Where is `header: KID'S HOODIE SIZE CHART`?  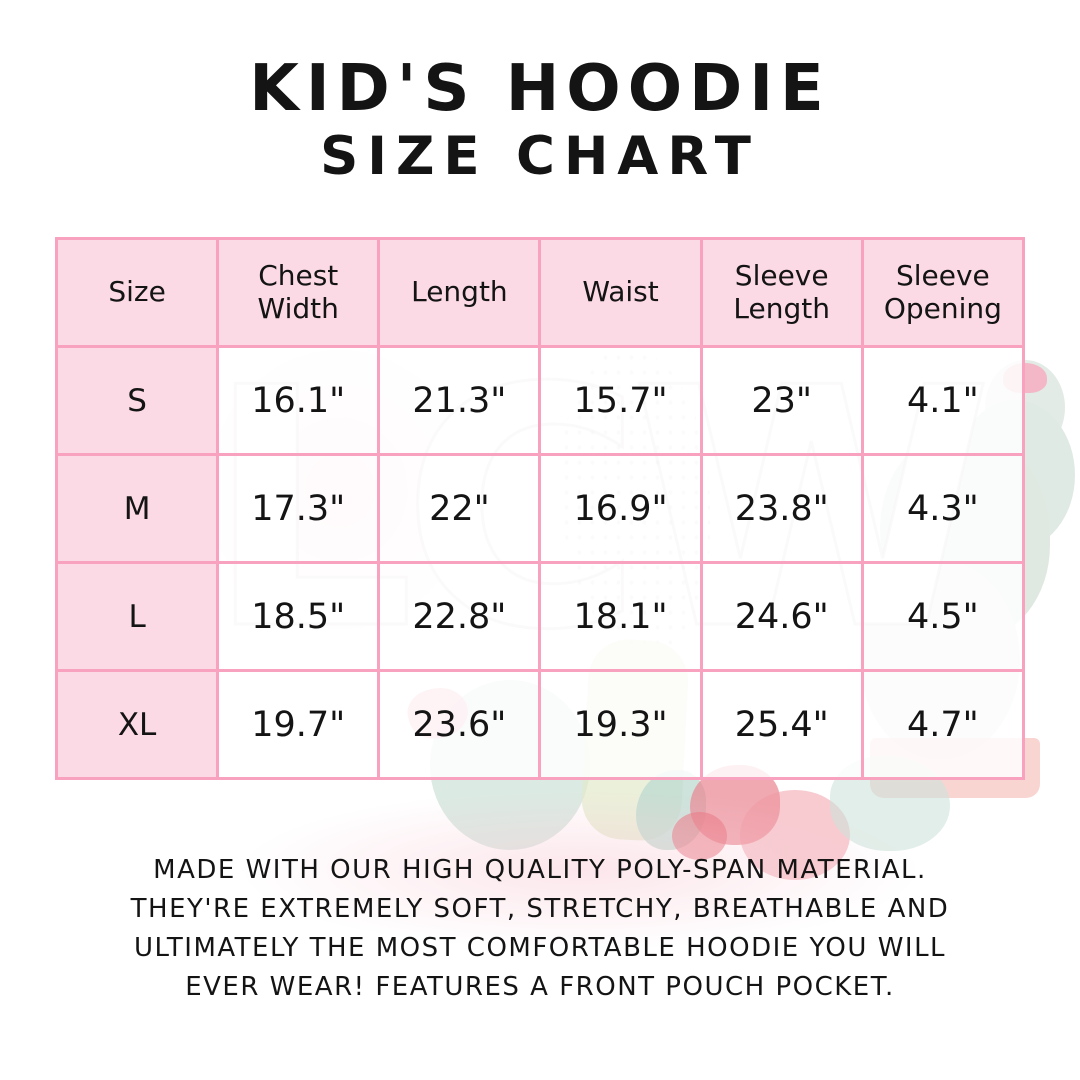
header: KID'S HOODIE SIZE CHART is located at coordinates (540, 120).